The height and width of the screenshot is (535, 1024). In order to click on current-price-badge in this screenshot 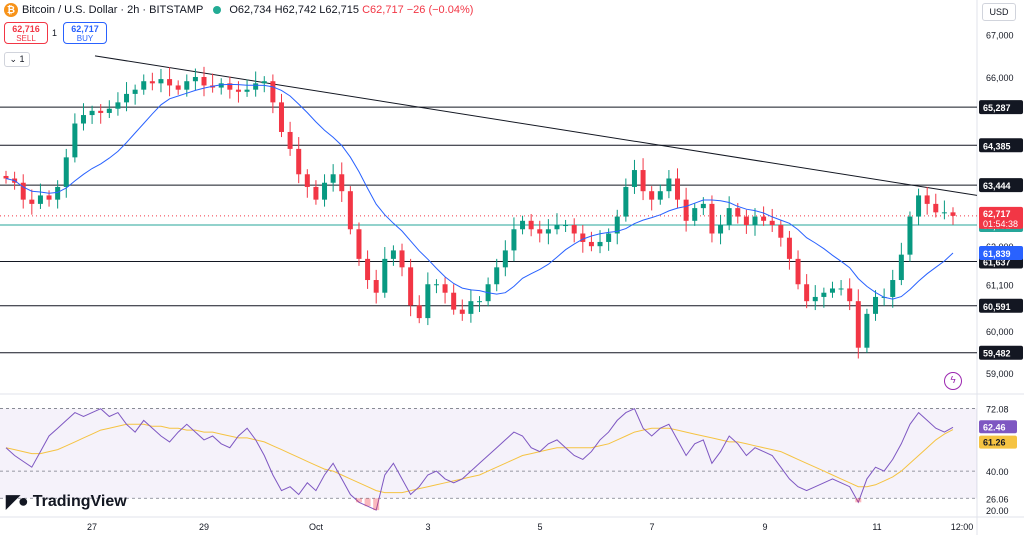, I will do `click(1001, 217)`.